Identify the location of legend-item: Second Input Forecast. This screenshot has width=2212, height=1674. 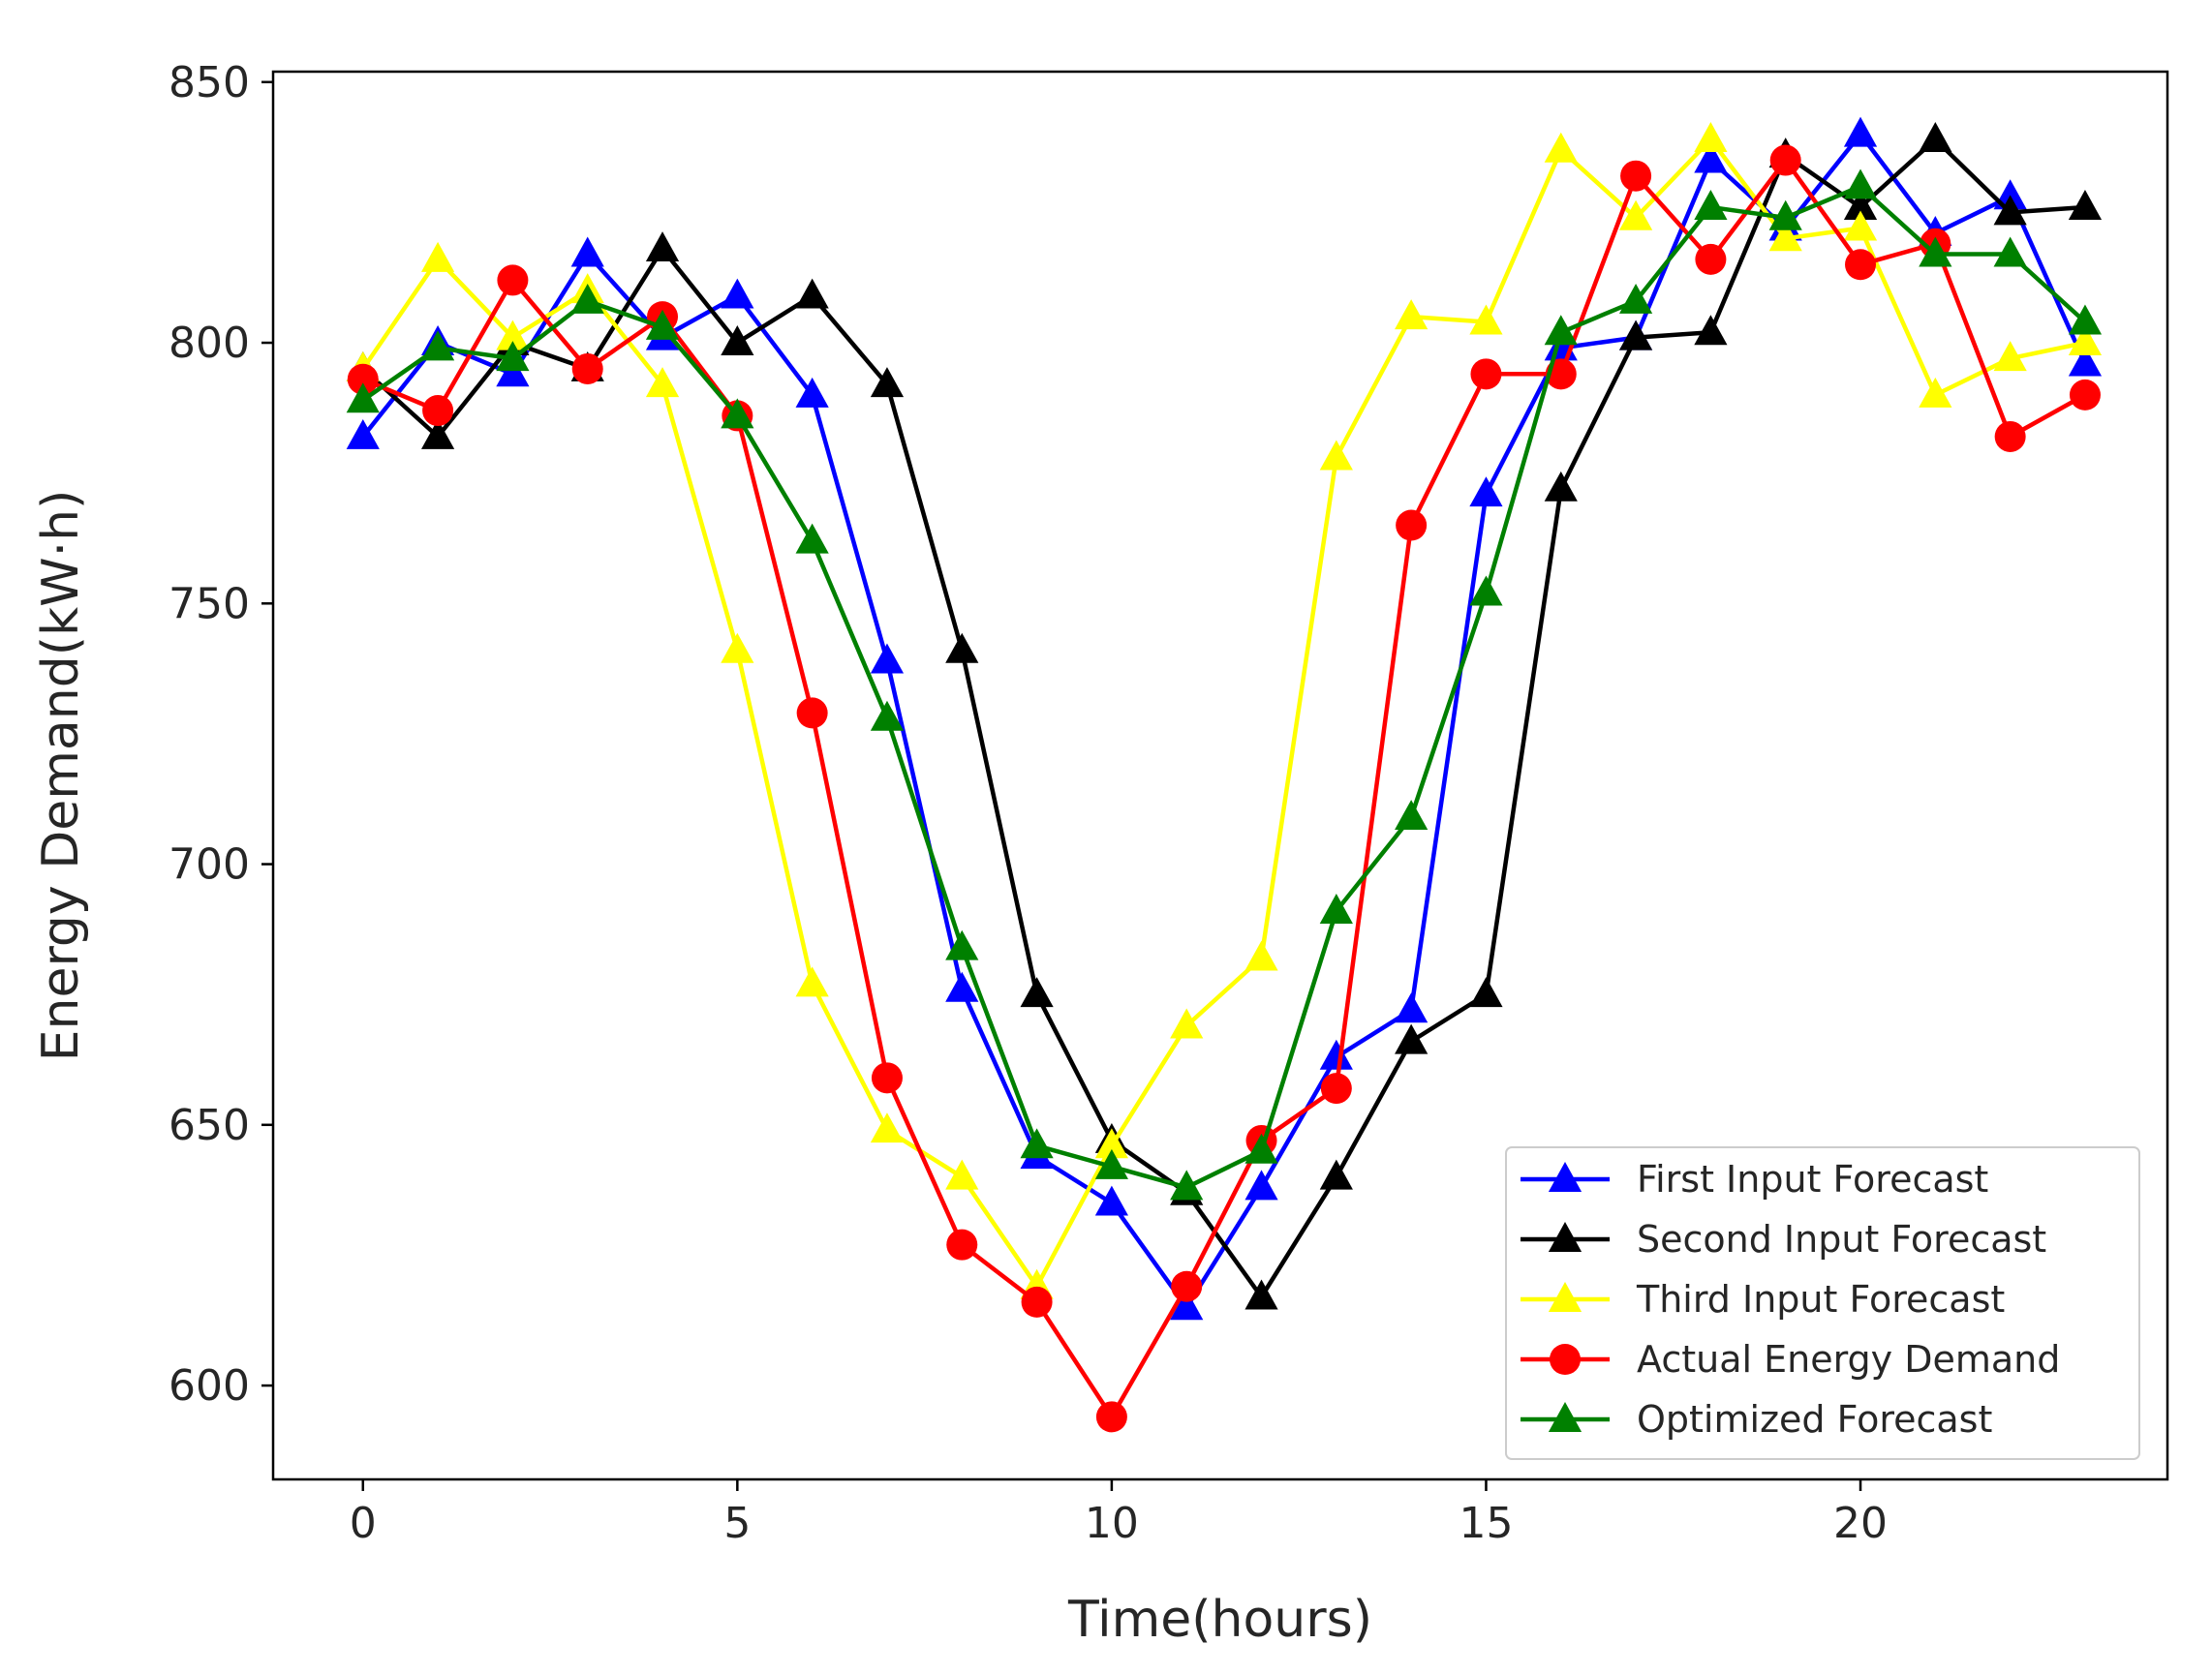
(1784, 1239).